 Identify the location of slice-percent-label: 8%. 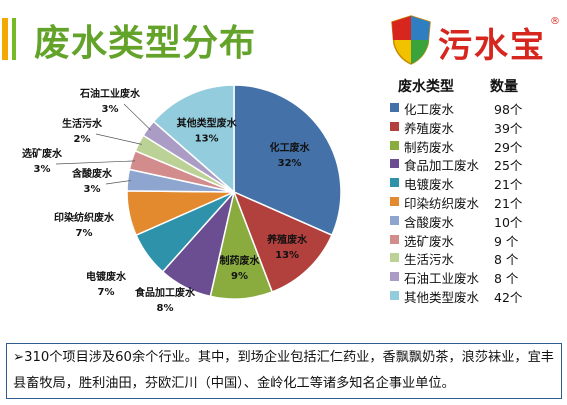
(165, 308).